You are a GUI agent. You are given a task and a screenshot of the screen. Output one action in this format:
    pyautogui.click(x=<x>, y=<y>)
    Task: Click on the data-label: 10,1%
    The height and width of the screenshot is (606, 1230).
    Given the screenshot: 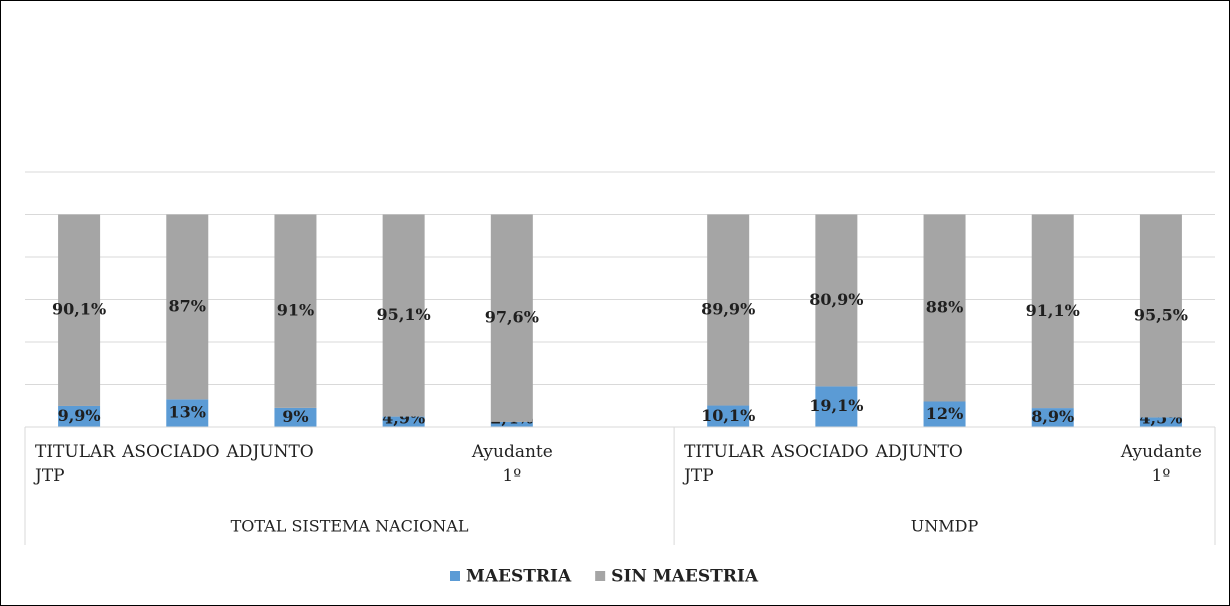 What is the action you would take?
    pyautogui.click(x=728, y=415)
    